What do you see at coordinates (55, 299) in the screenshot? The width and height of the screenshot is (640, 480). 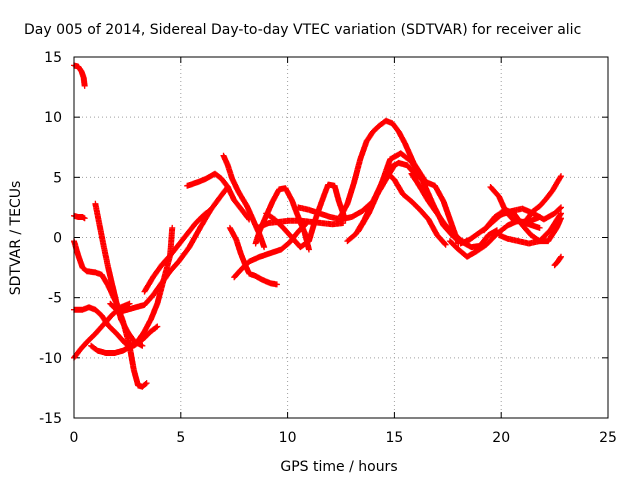 I see `y-tick-label: -5` at bounding box center [55, 299].